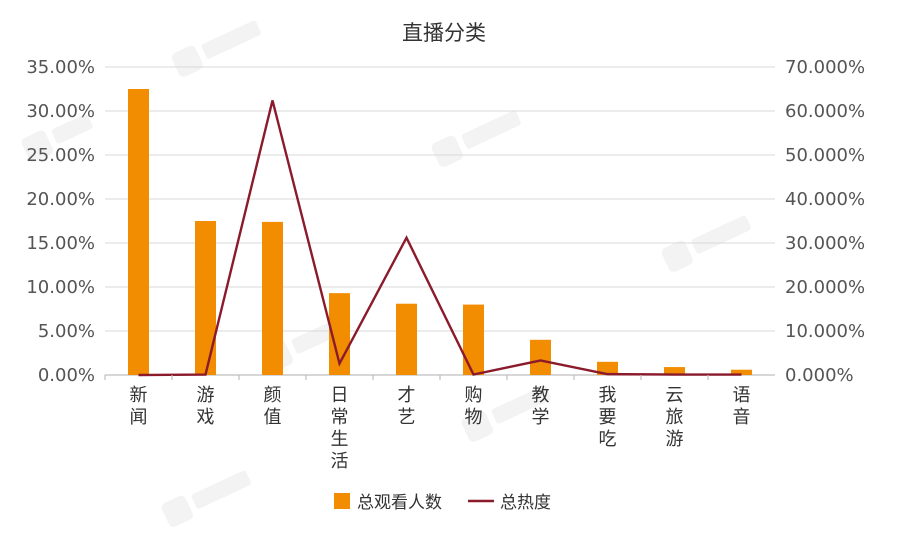 The width and height of the screenshot is (900, 533). What do you see at coordinates (206, 406) in the screenshot?
I see `category-label: 游戏` at bounding box center [206, 406].